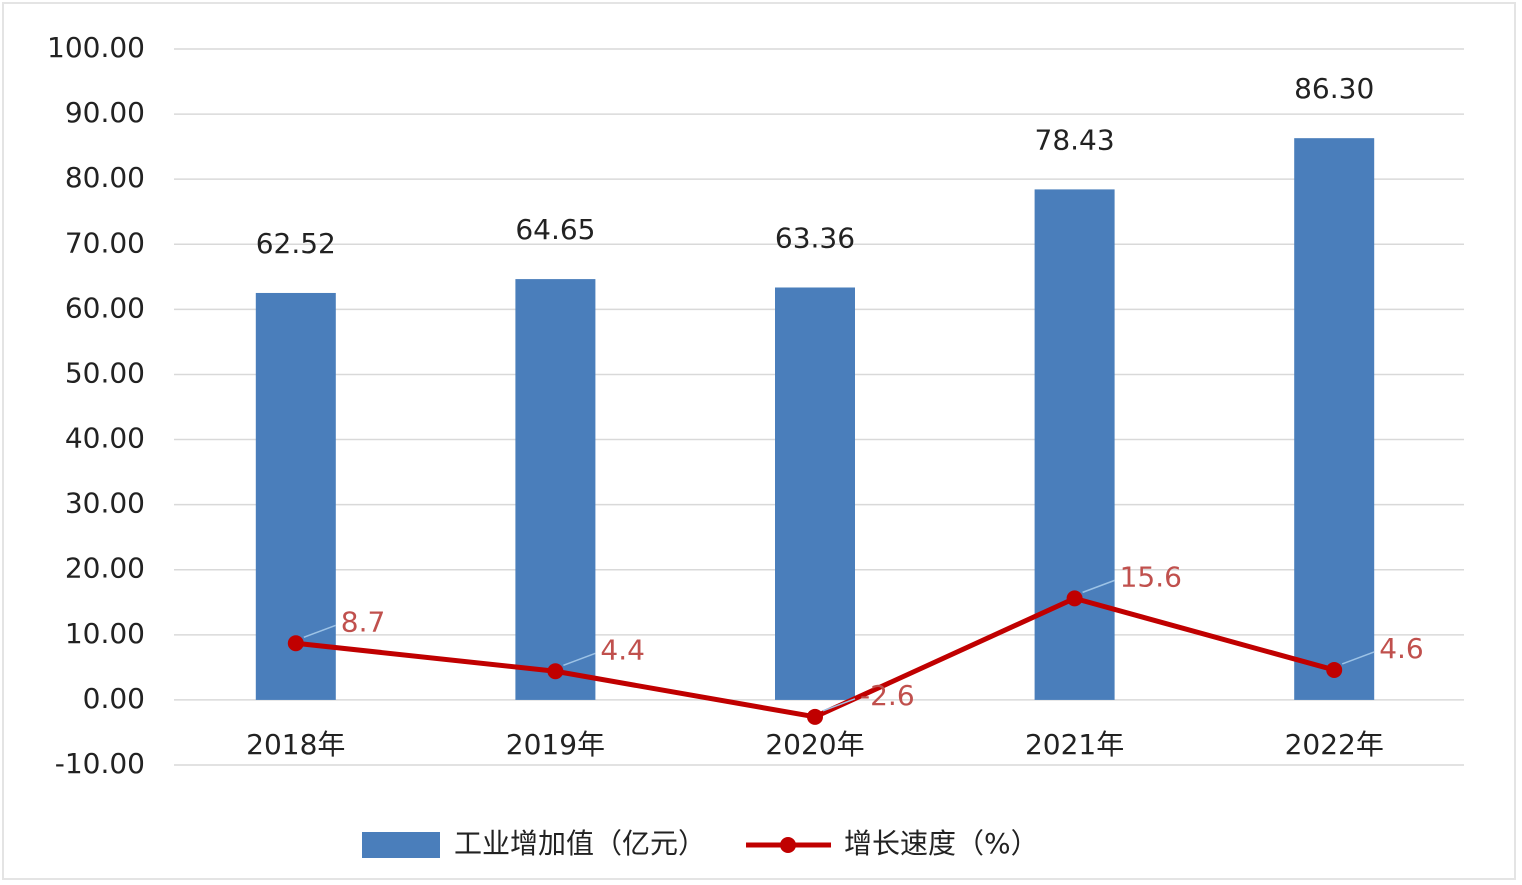 This screenshot has height=885, width=1522. I want to click on bar-value-label: 86.30, so click(1334, 88).